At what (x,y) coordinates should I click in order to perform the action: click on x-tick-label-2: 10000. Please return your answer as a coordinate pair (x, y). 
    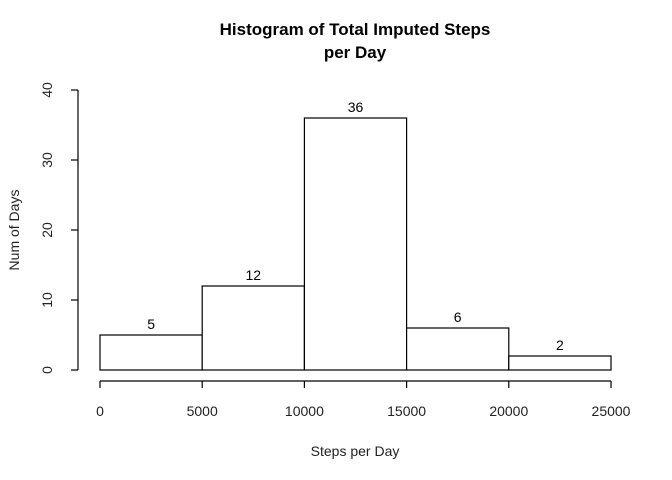
    Looking at the image, I should click on (304, 411).